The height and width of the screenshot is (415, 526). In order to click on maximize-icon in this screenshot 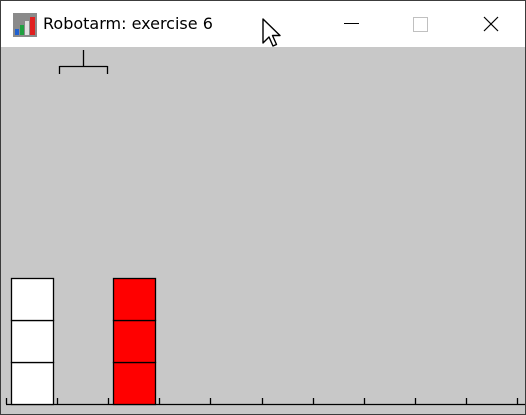, I will do `click(420, 24)`.